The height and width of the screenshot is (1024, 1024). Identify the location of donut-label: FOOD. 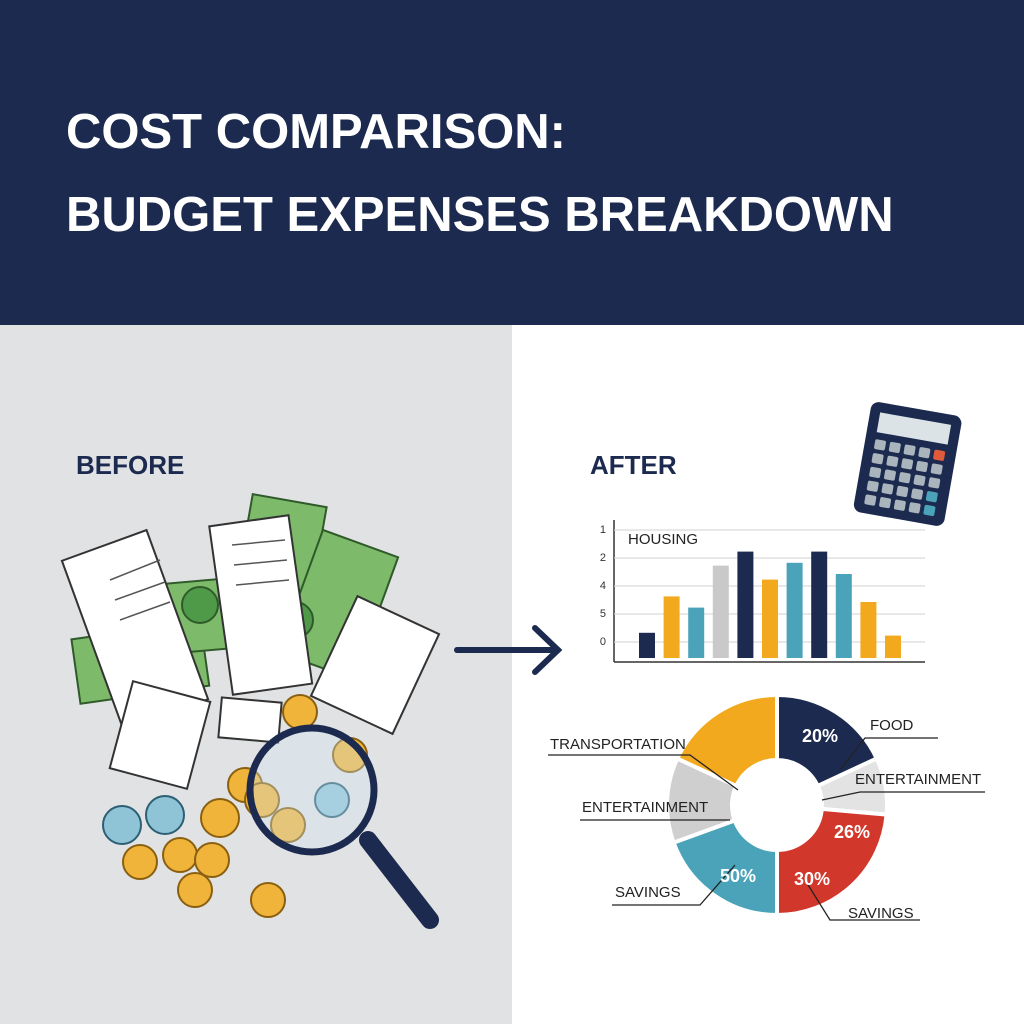
(891, 725).